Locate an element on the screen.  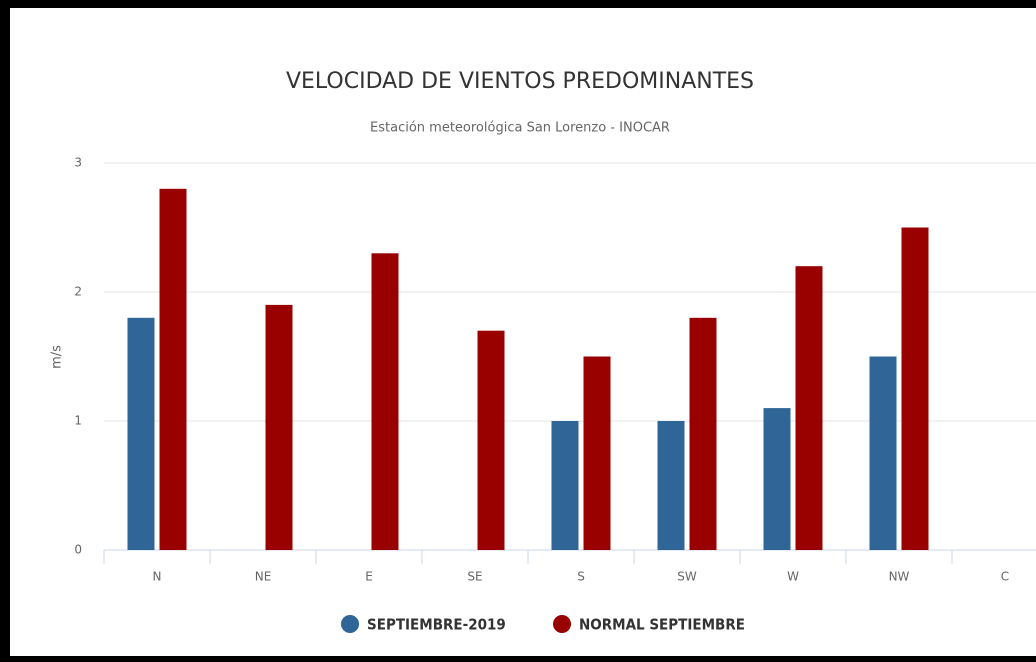
chart-title: VELOCIDAD DE VIENTOS PREDOMINANTES is located at coordinates (520, 81).